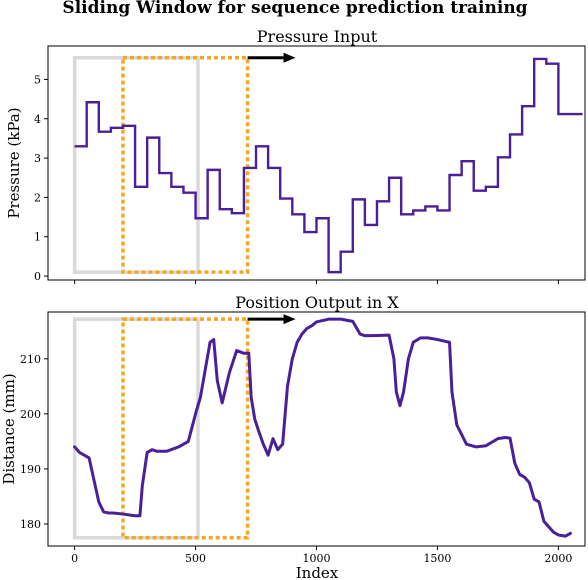 This screenshot has height=580, width=588. I want to click on position-y-tick-label: 210, so click(30, 359).